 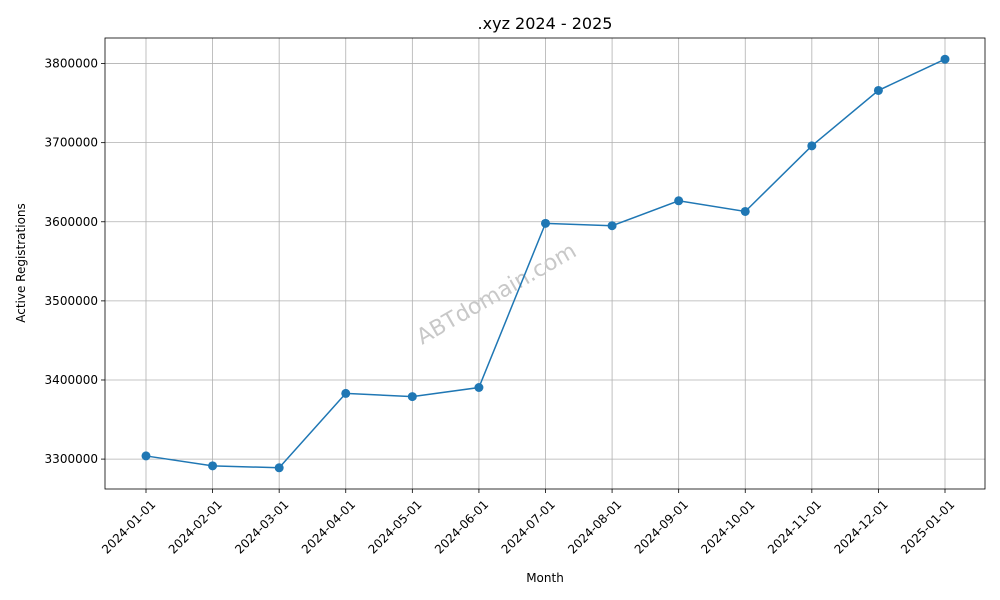 I want to click on x-axis-label: Month, so click(x=545, y=578).